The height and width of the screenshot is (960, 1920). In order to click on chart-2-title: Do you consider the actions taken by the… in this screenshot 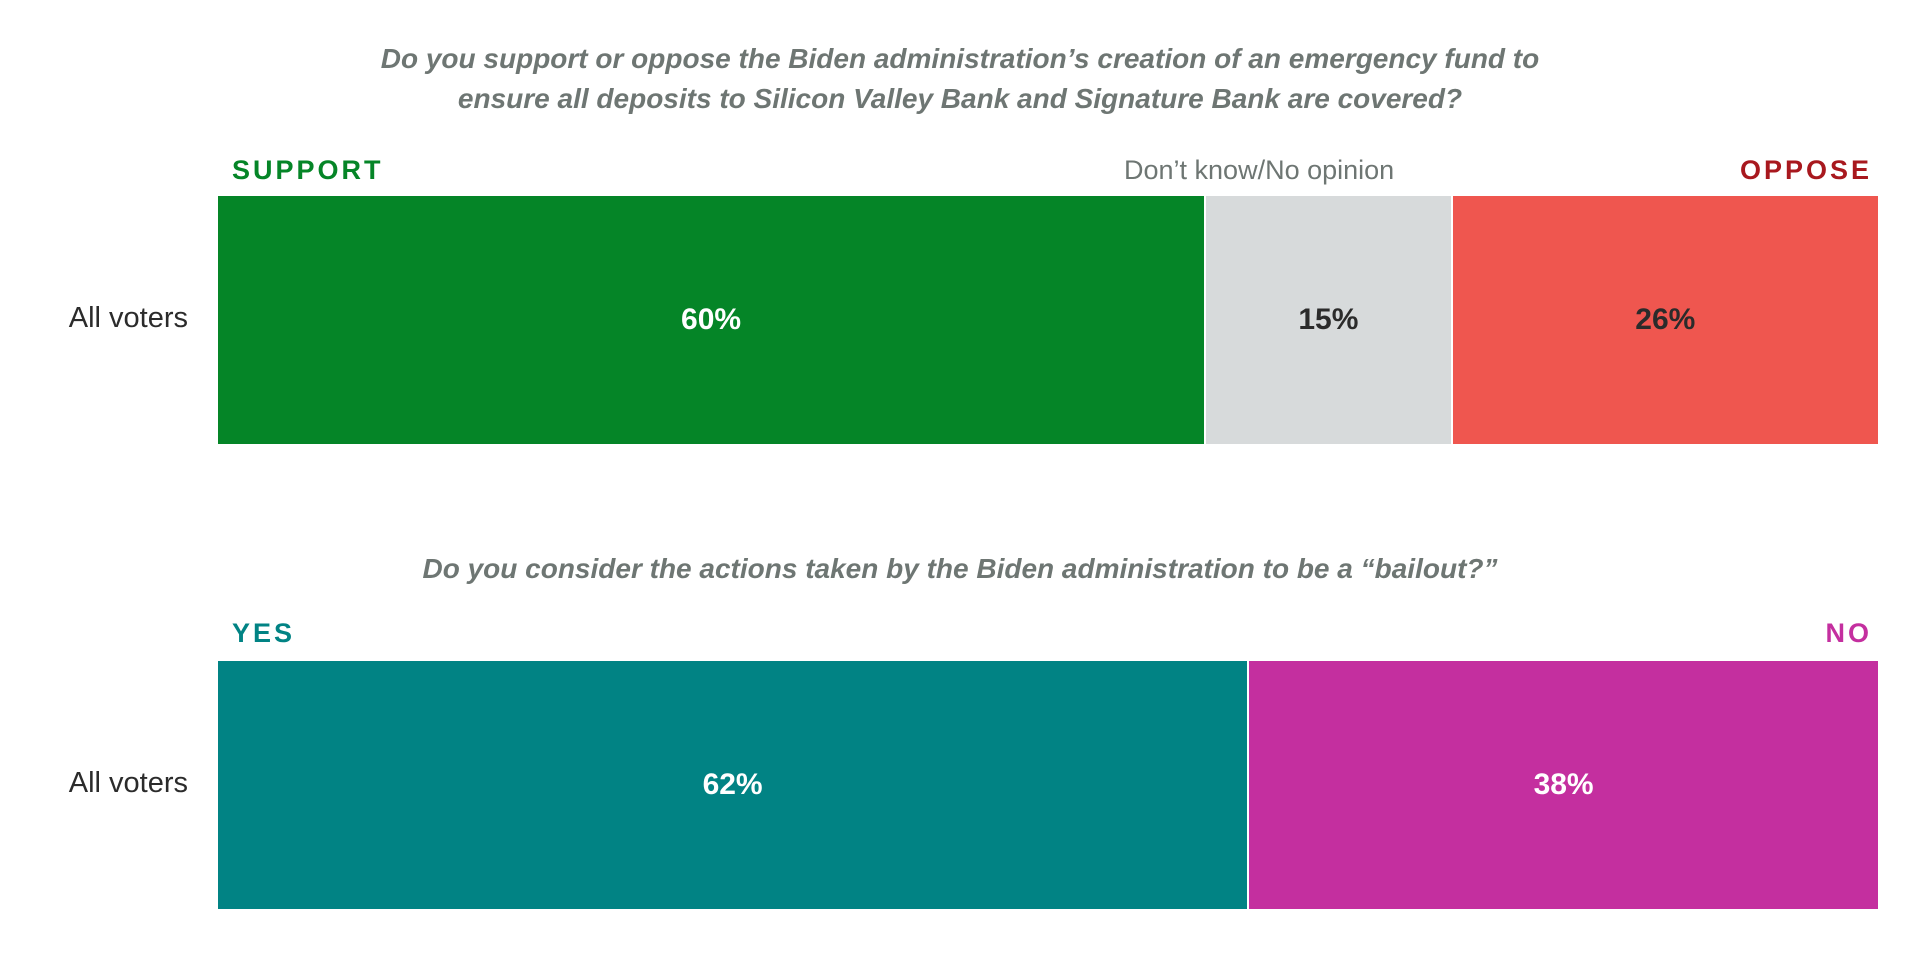, I will do `click(960, 569)`.